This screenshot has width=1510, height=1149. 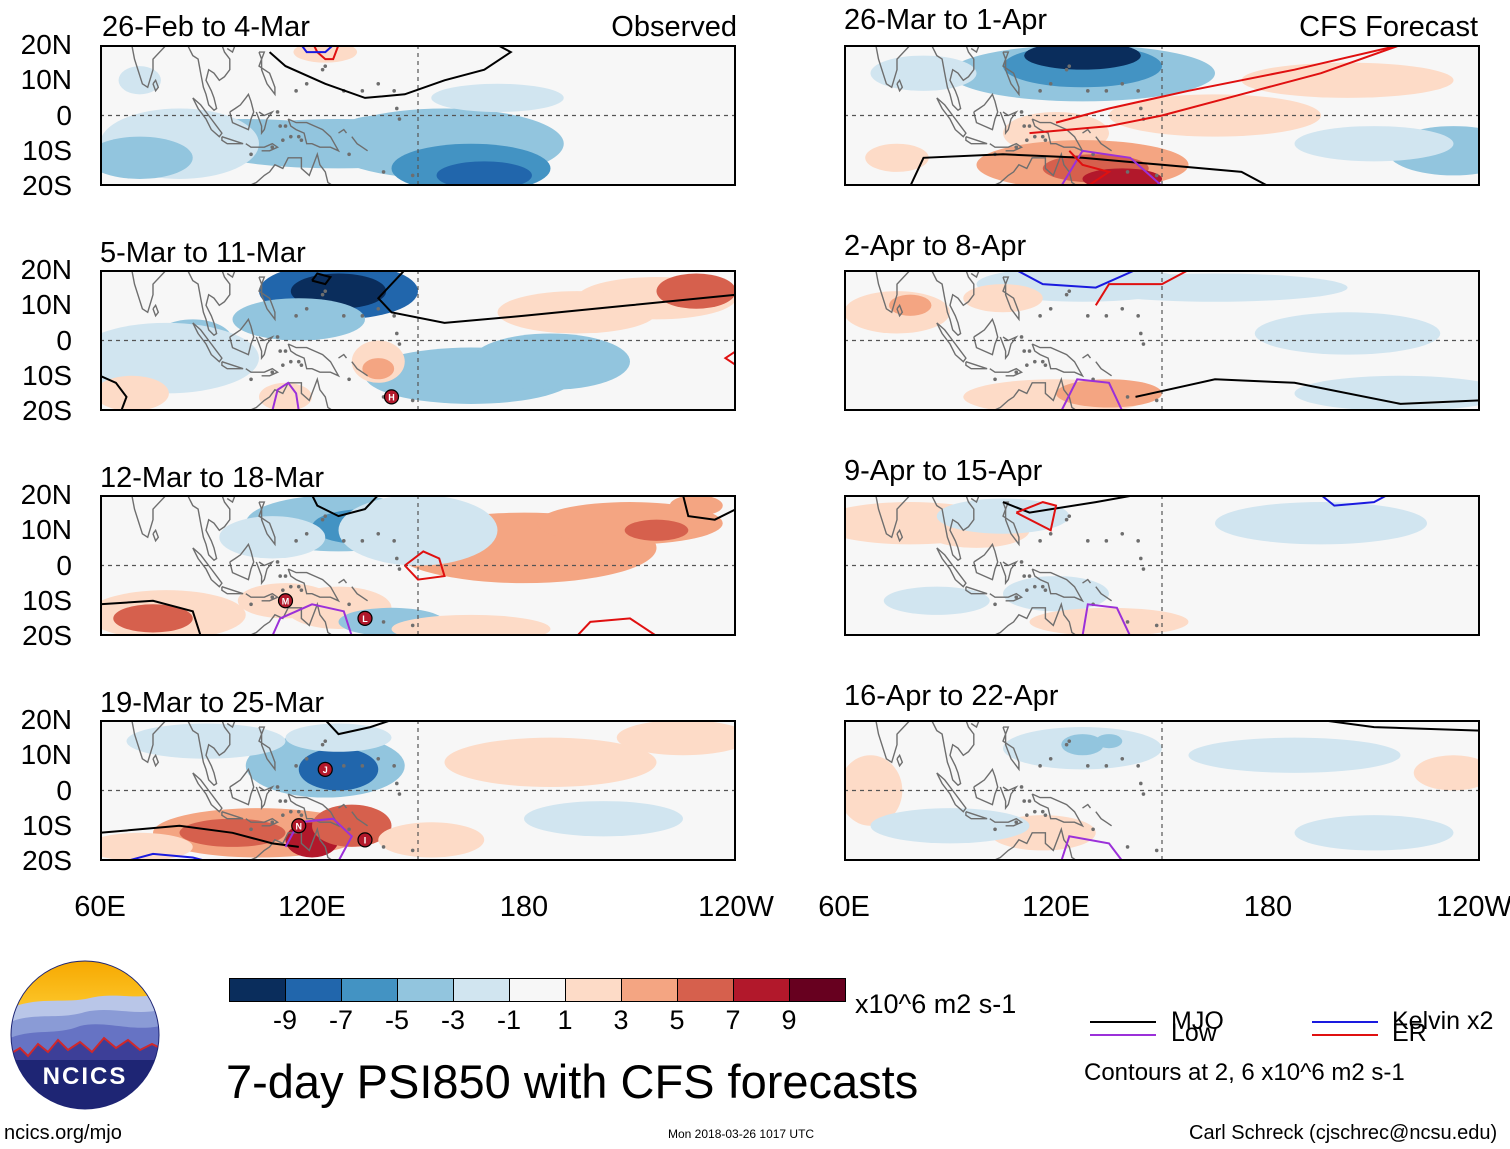 What do you see at coordinates (397, 1020) in the screenshot?
I see `colorbar-tick: -5` at bounding box center [397, 1020].